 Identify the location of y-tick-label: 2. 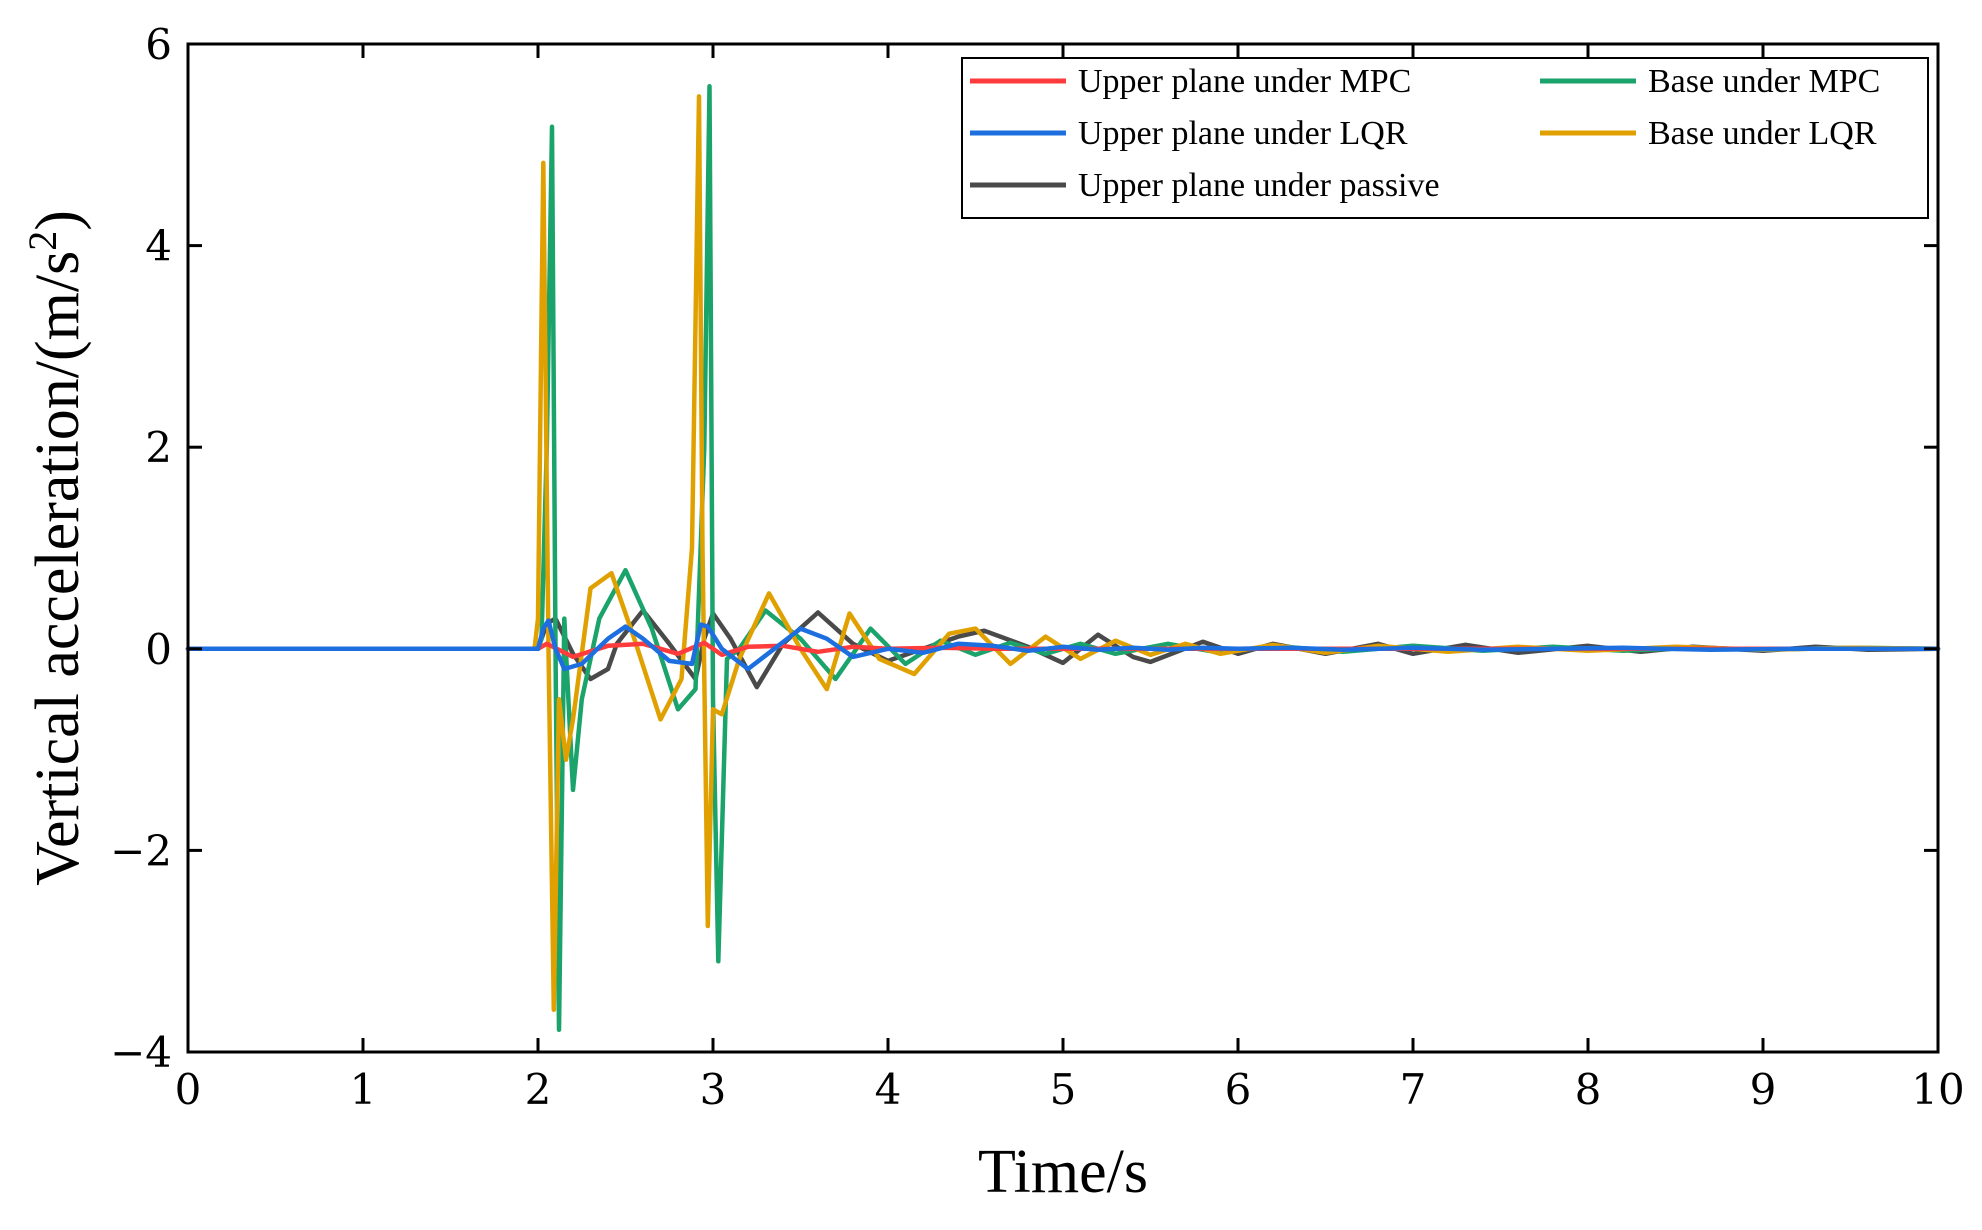
(158, 447).